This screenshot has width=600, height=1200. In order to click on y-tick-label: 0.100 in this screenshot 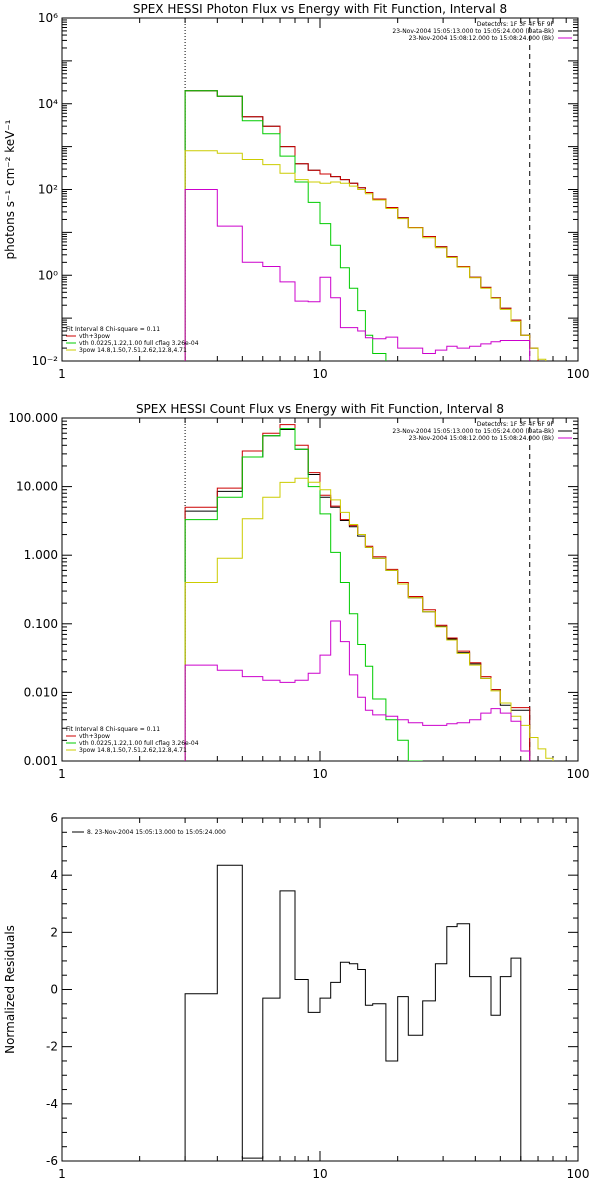, I will do `click(41, 624)`.